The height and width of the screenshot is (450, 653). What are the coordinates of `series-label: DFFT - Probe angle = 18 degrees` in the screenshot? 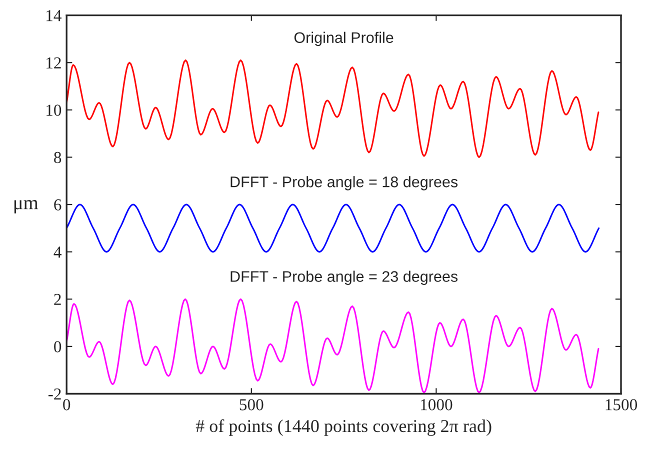 It's located at (344, 183).